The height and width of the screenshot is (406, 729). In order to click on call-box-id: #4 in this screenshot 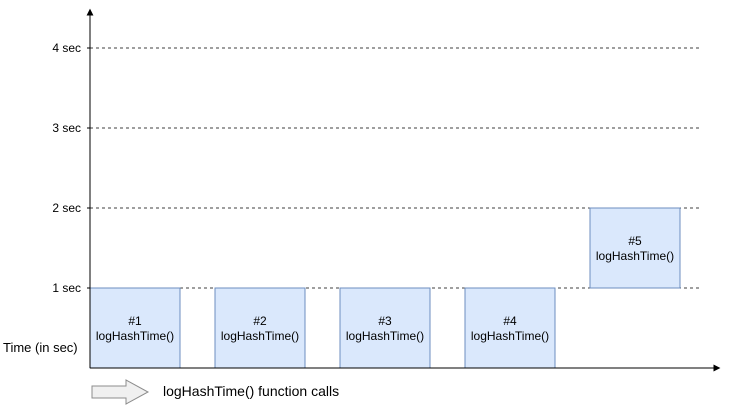, I will do `click(510, 321)`.